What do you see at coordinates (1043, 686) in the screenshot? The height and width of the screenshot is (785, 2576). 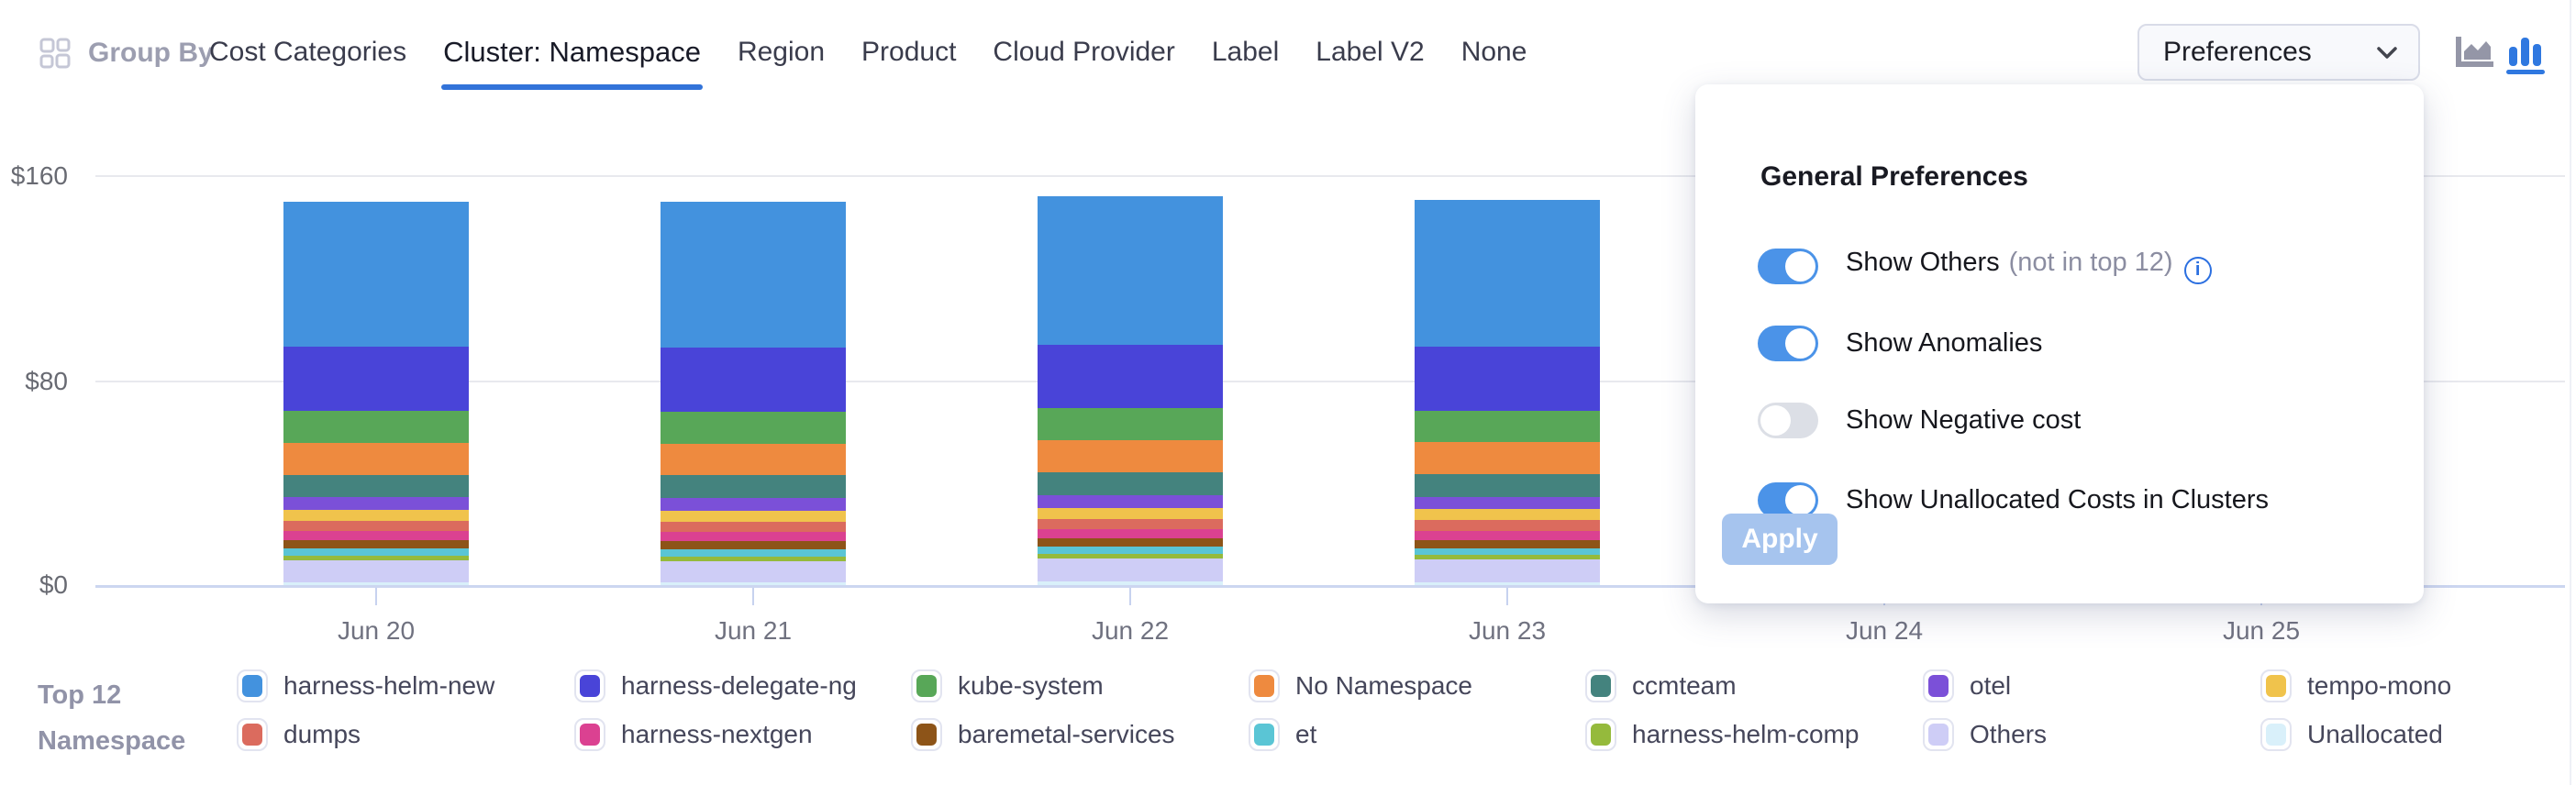 I see `legend-item-kube-system: kube-system` at bounding box center [1043, 686].